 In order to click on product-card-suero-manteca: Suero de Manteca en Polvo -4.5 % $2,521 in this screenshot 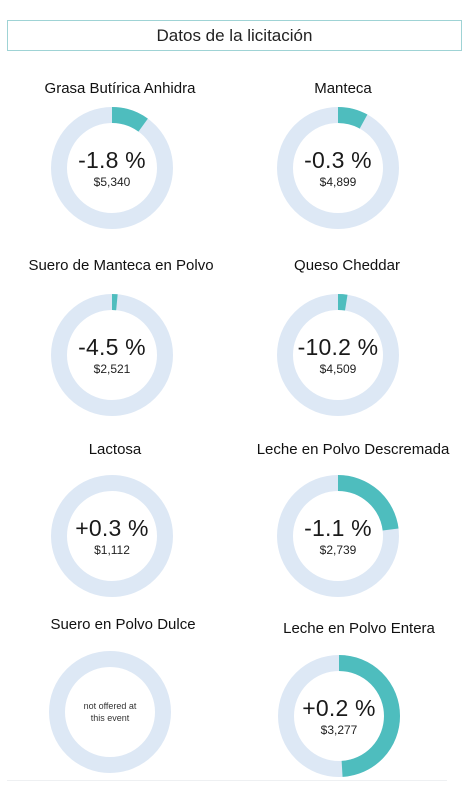, I will do `click(121, 352)`.